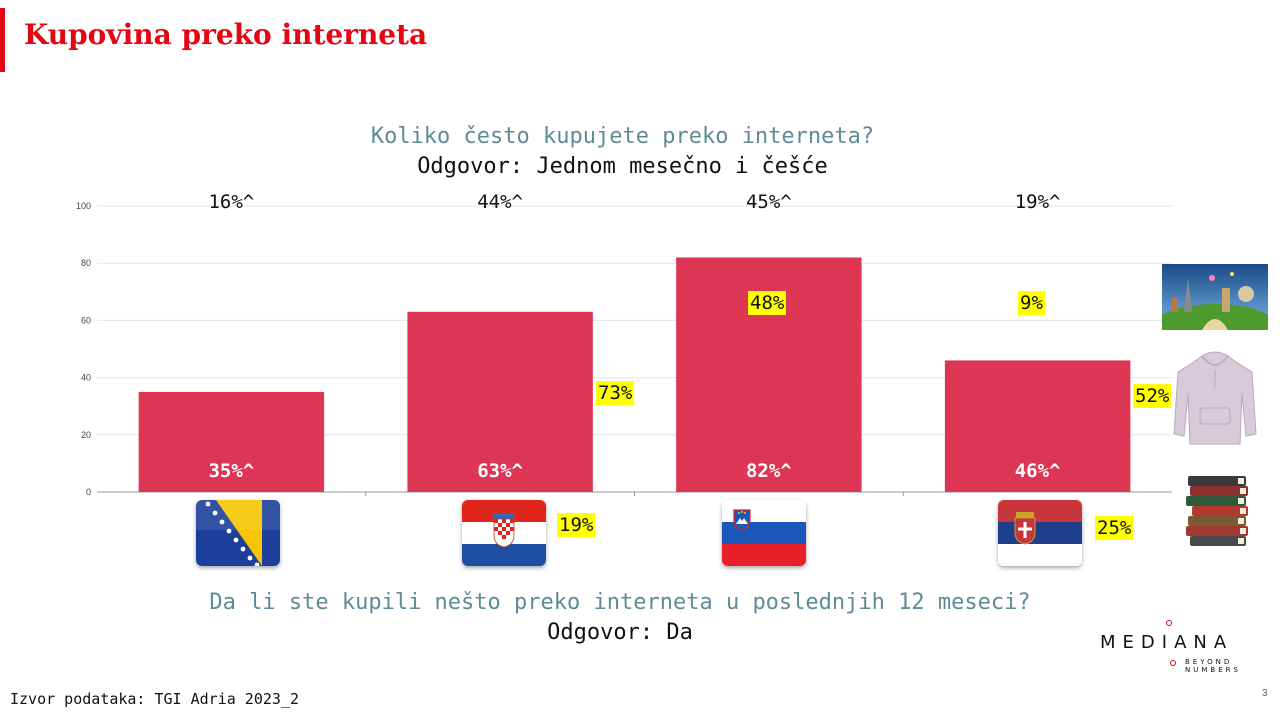  Describe the element at coordinates (231, 202) in the screenshot. I see `top-label: 16%^` at that location.